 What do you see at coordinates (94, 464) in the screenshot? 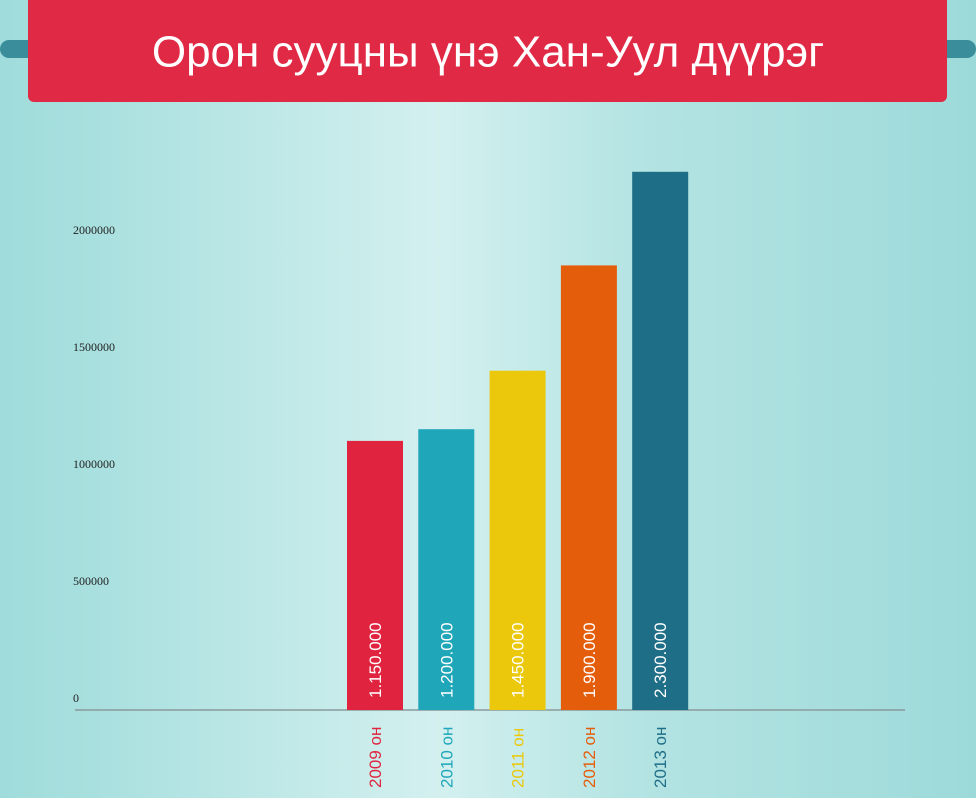
I see `y-tick-label: 1000000` at bounding box center [94, 464].